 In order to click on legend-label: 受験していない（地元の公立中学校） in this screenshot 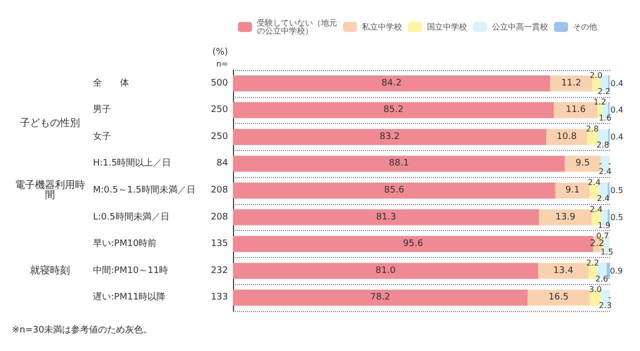, I will do `click(297, 27)`.